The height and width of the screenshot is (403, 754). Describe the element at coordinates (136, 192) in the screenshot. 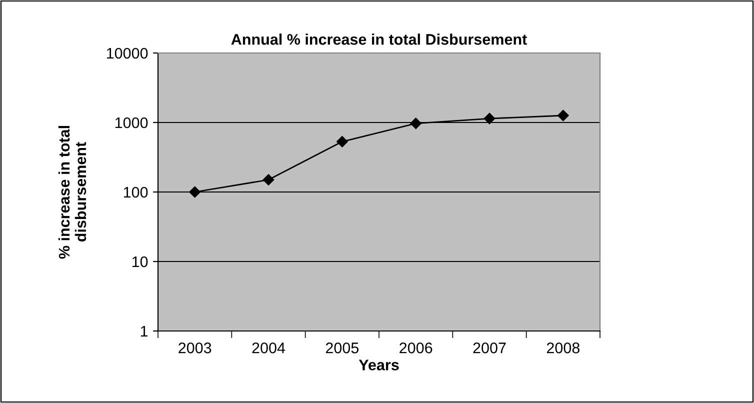

I see `y-tick-label: 100` at that location.